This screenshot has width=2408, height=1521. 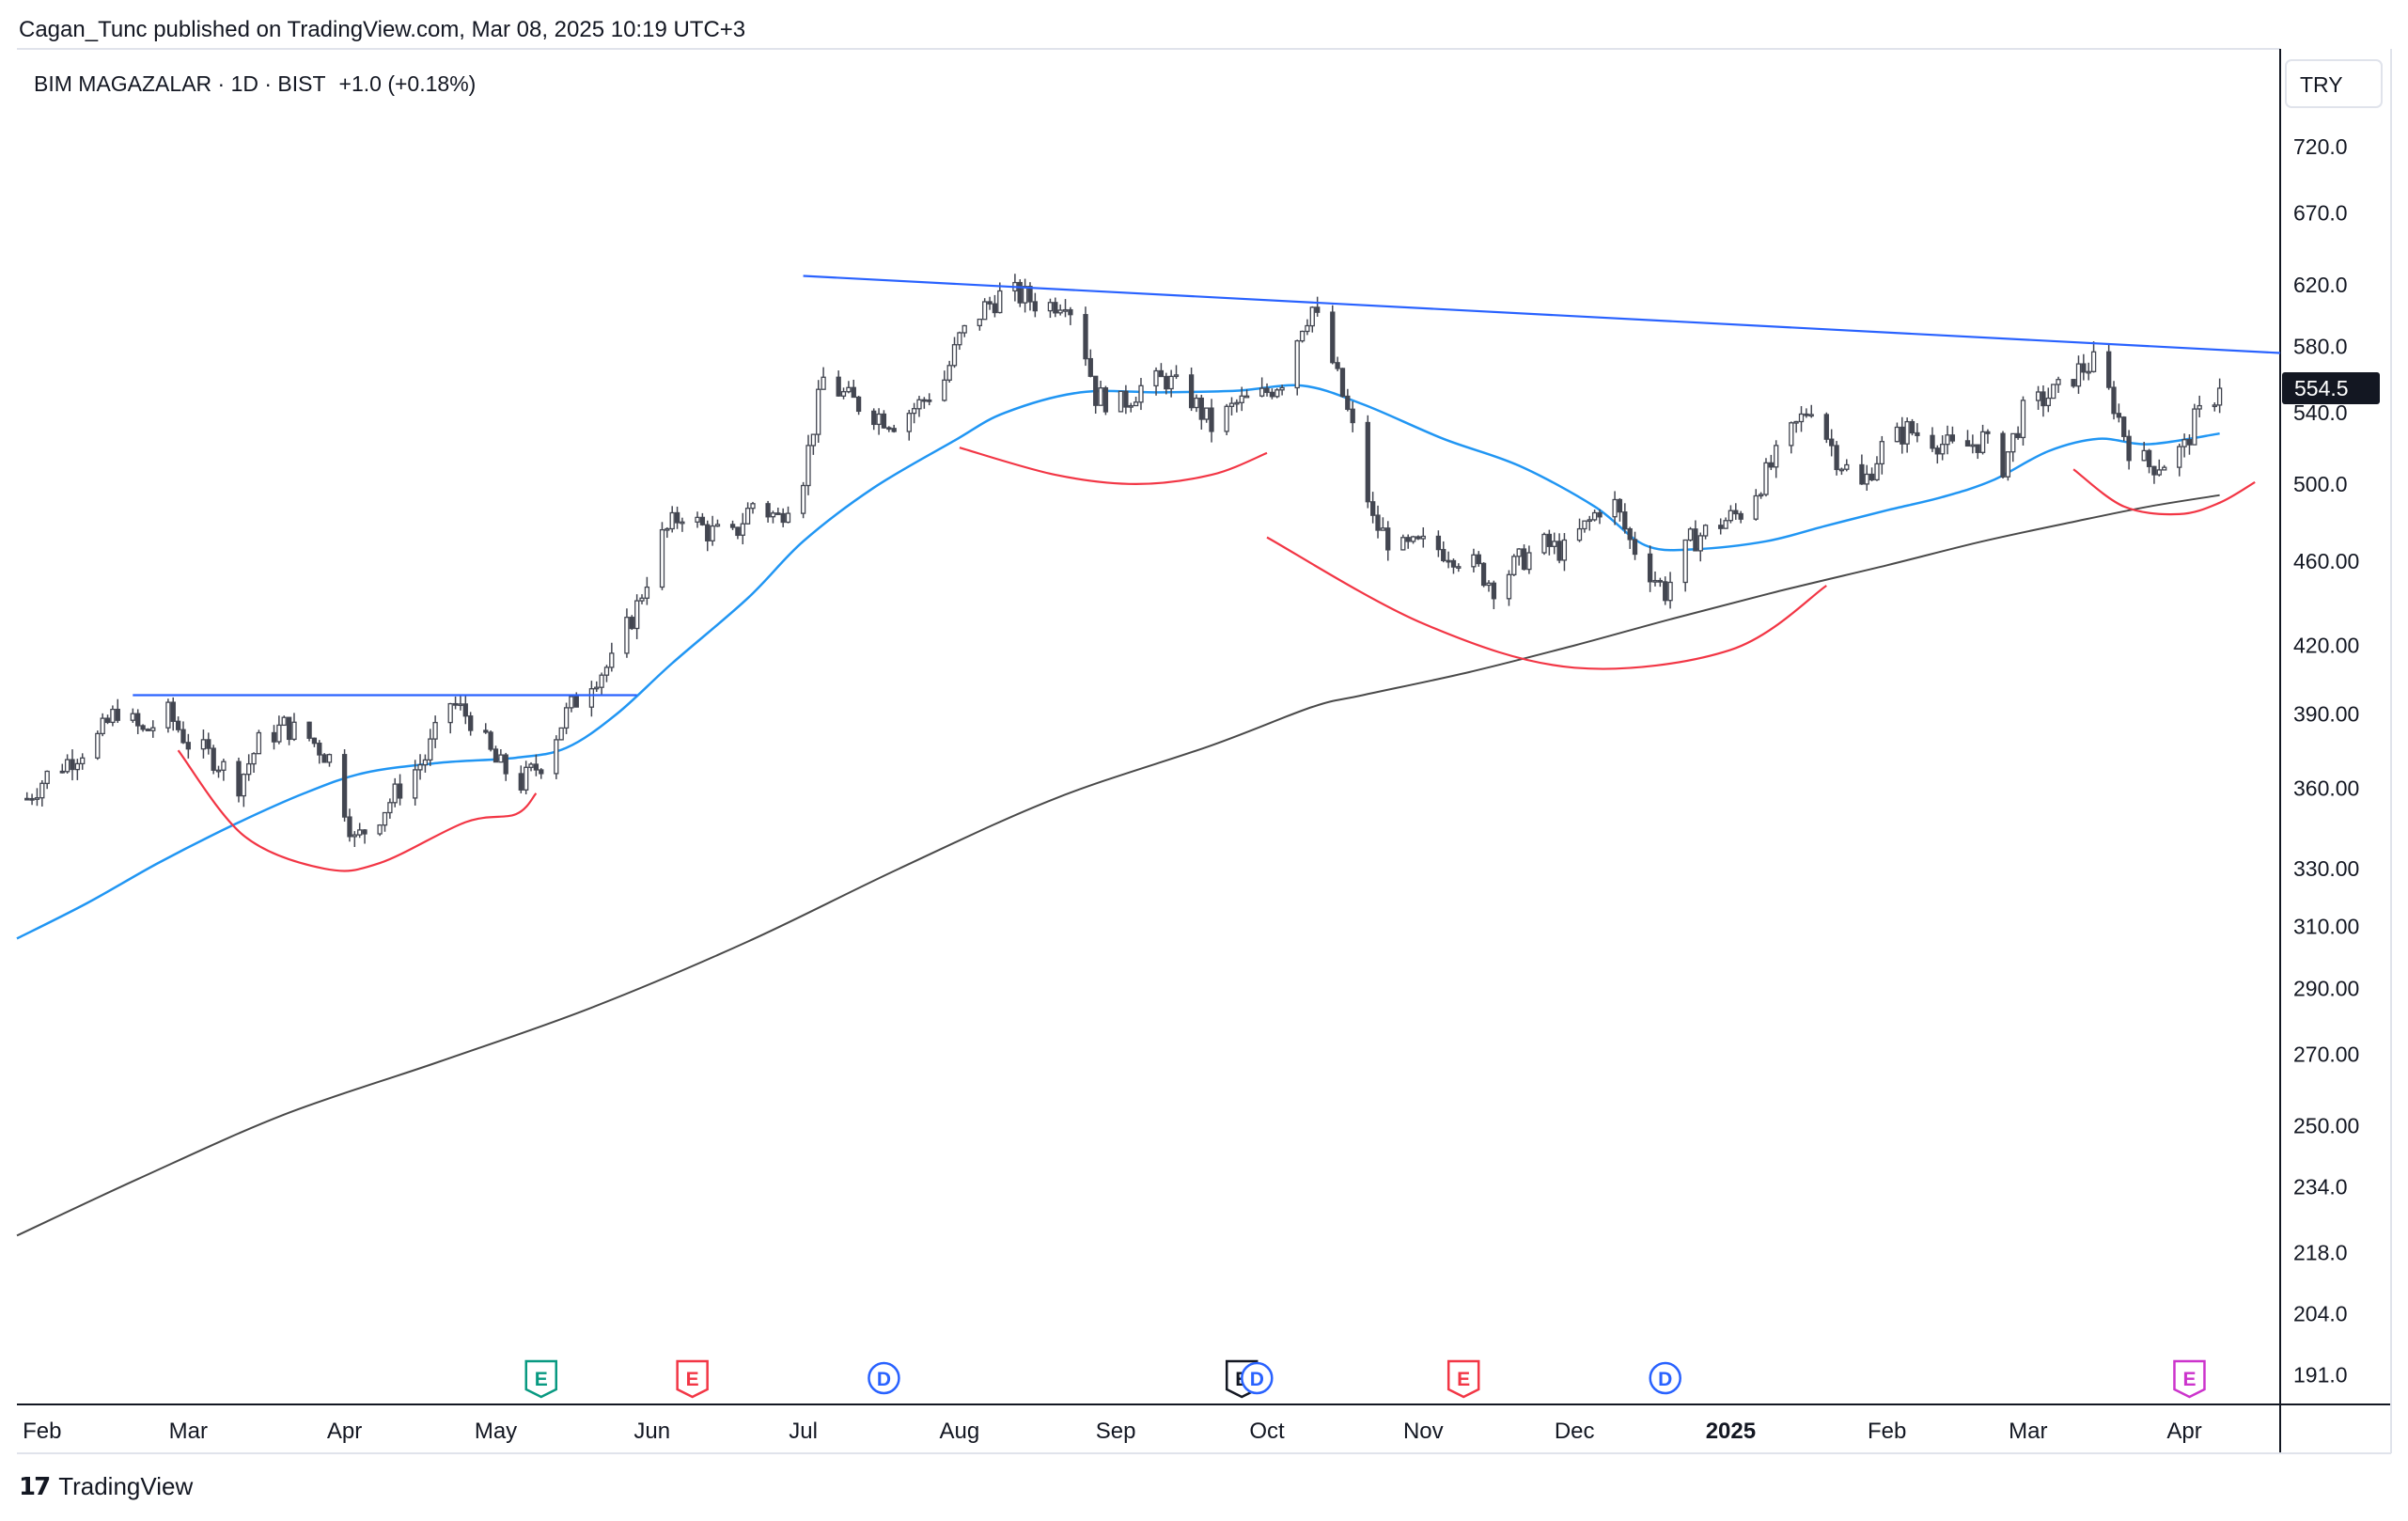 I want to click on dividend-marker-icon: D, so click(x=884, y=1378).